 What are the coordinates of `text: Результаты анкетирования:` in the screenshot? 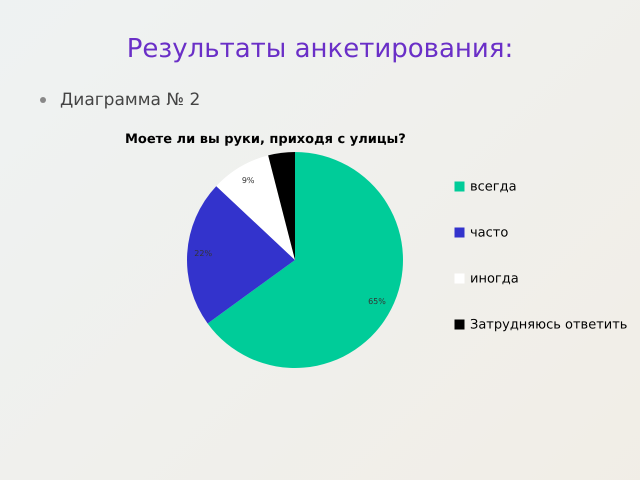 It's located at (320, 49).